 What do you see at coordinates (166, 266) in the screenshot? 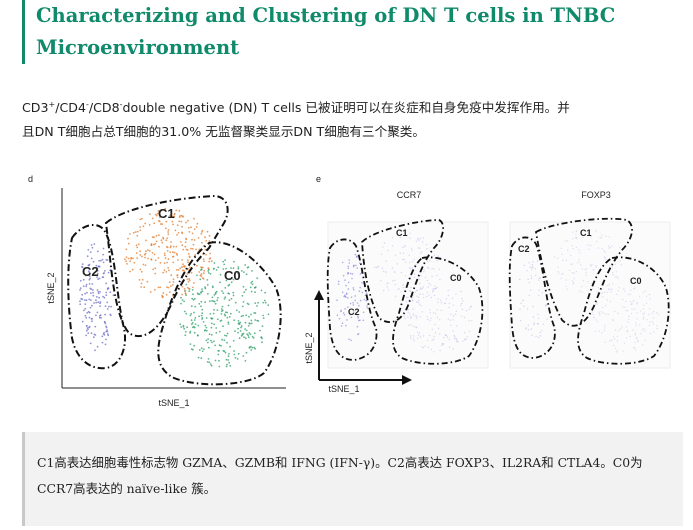
I see `cluster-c1-outline` at bounding box center [166, 266].